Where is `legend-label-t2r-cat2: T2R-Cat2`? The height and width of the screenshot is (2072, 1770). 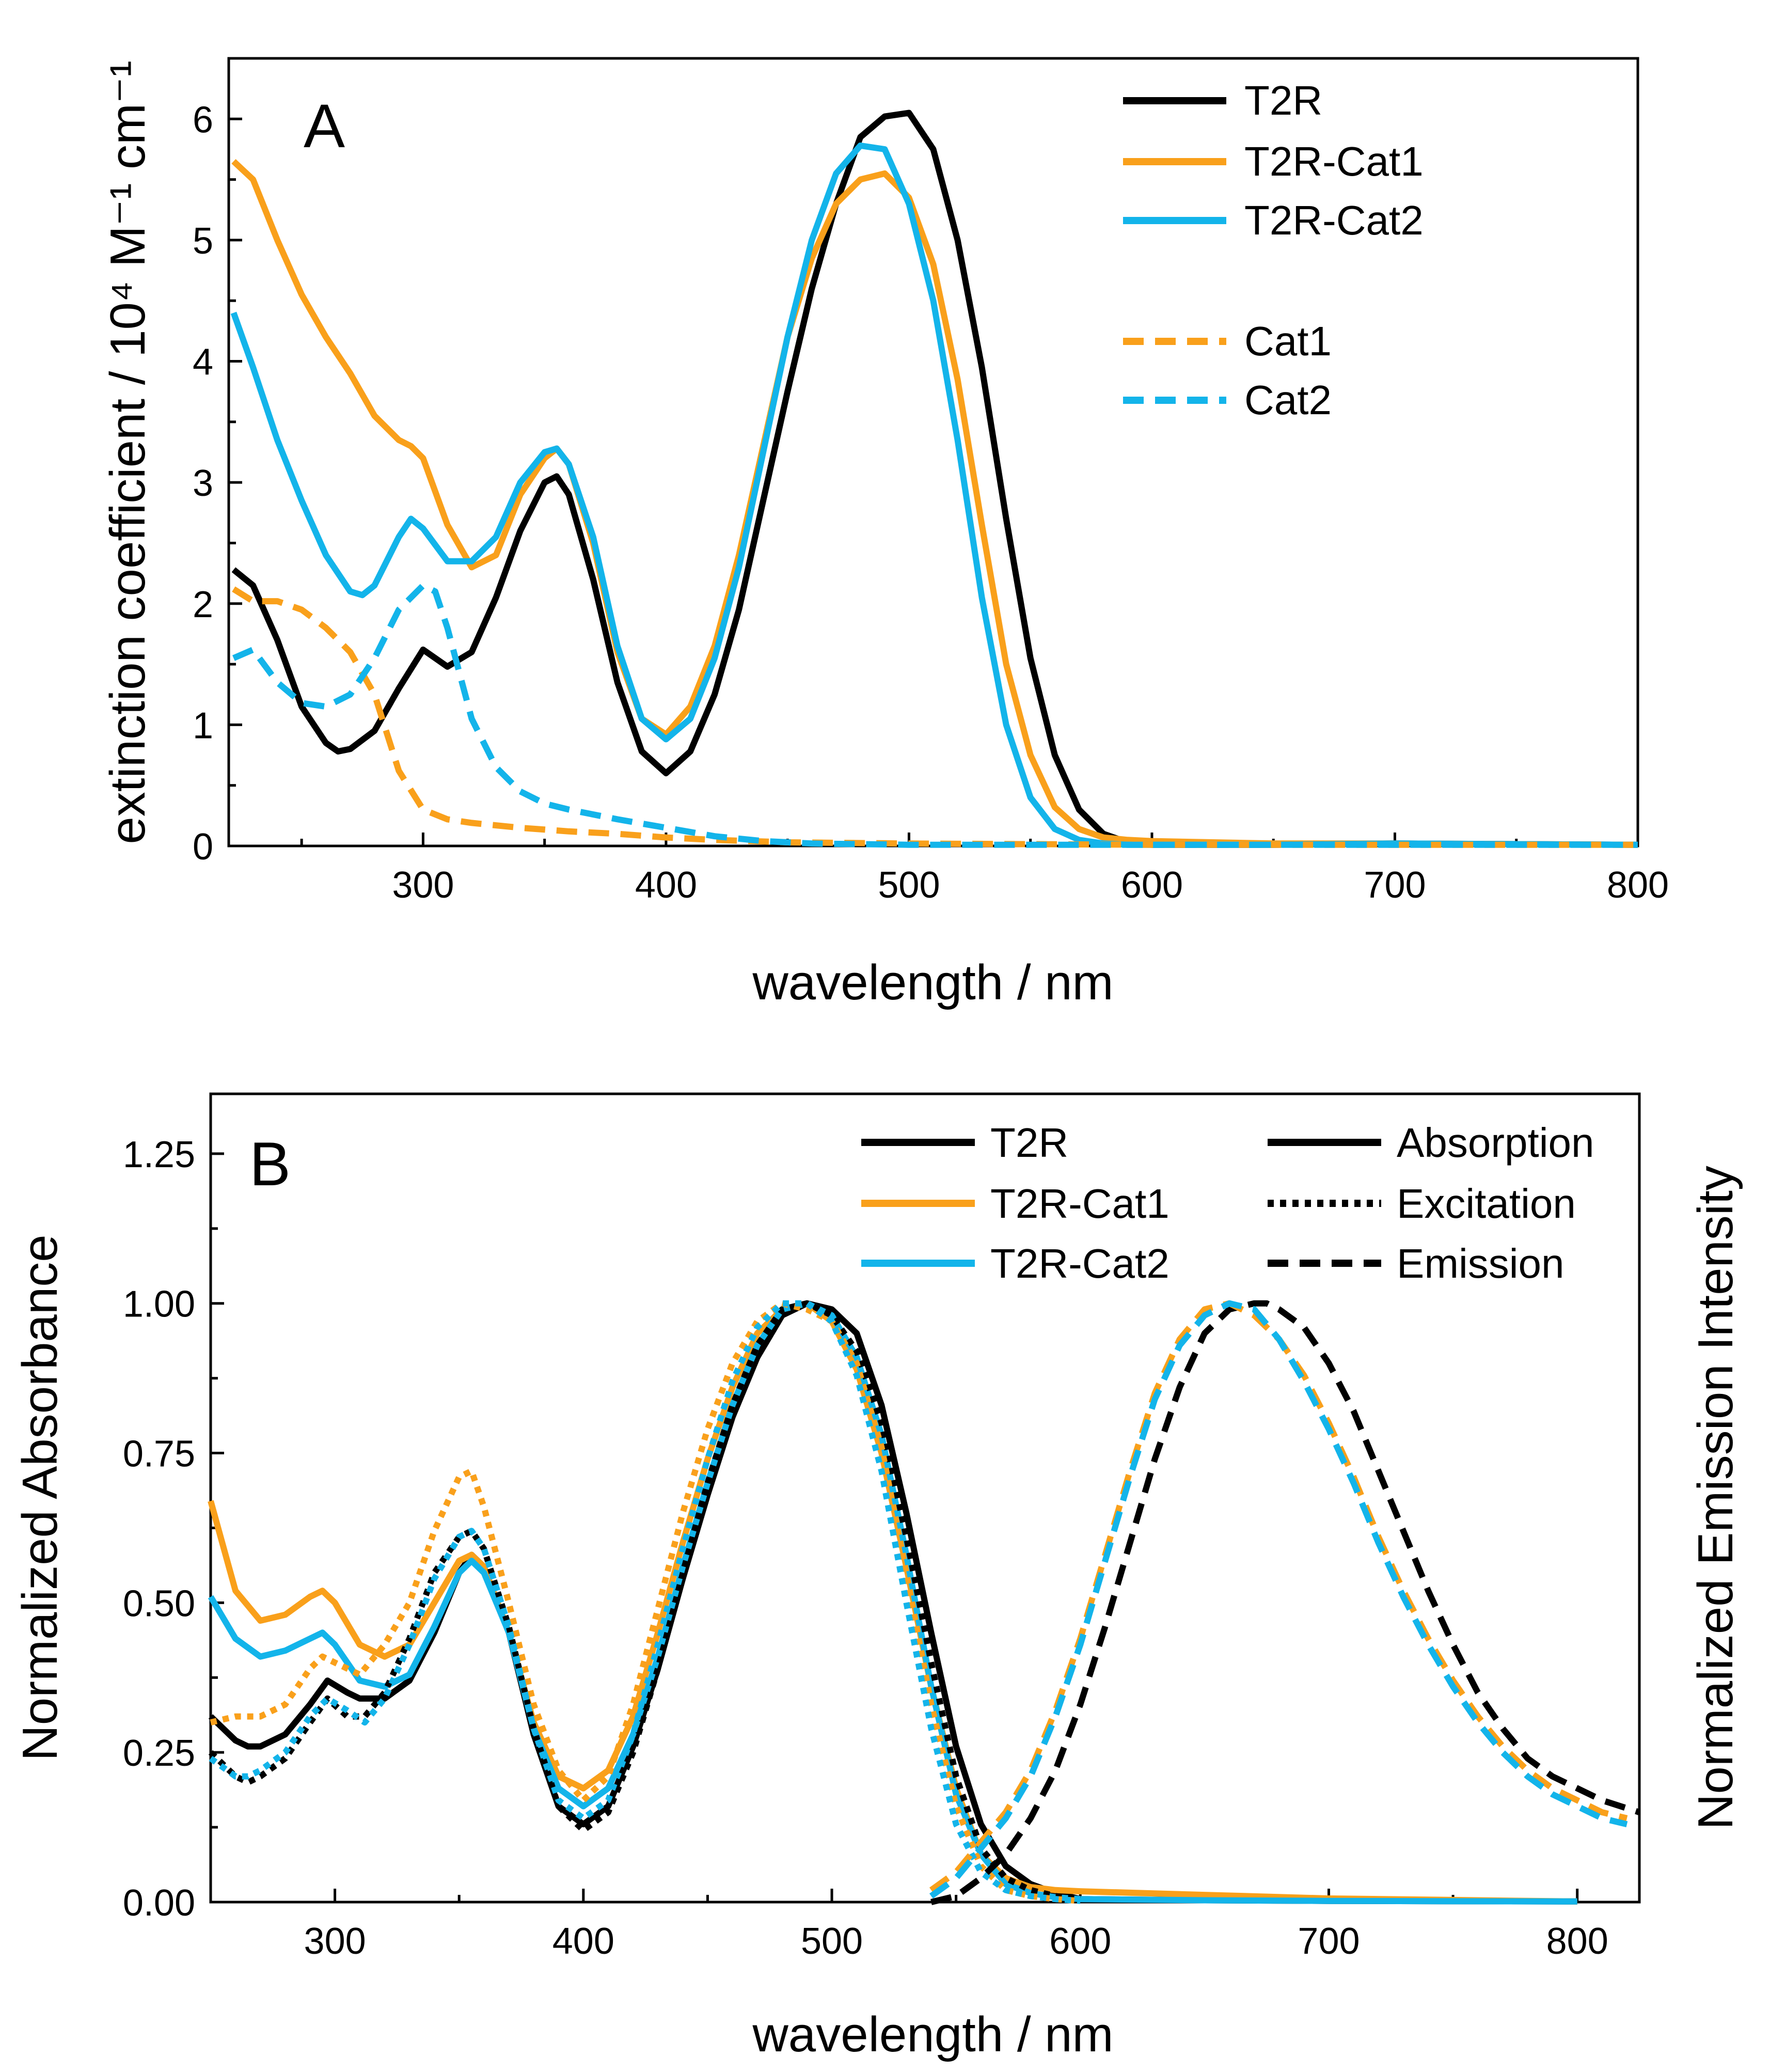
legend-label-t2r-cat2: T2R-Cat2 is located at coordinates (1334, 220).